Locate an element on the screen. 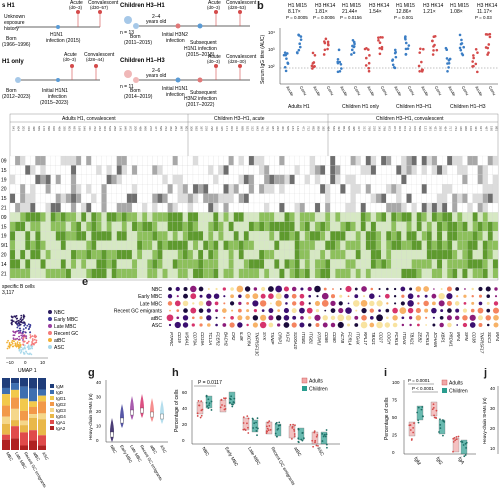 The height and width of the screenshot is (500, 500). panel-d-legend-label: NBC is located at coordinates (59, 313).